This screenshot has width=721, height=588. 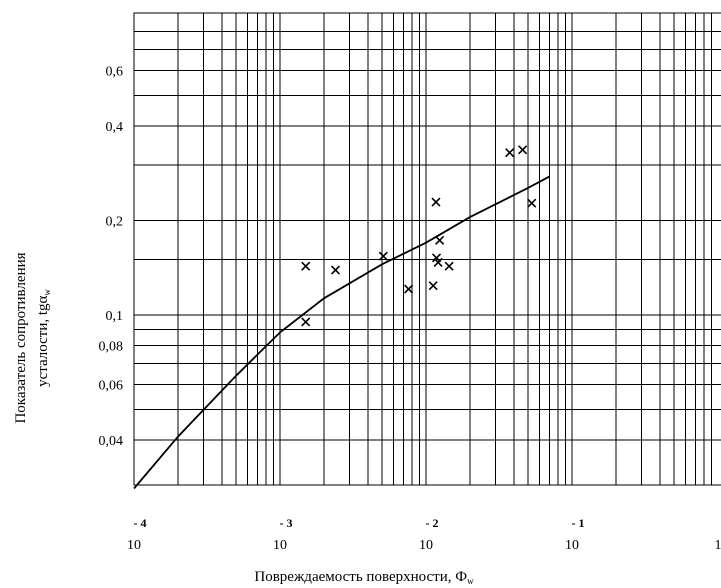 What do you see at coordinates (43, 338) in the screenshot?
I see `y-axis-label-line2: усталости, tgαw` at bounding box center [43, 338].